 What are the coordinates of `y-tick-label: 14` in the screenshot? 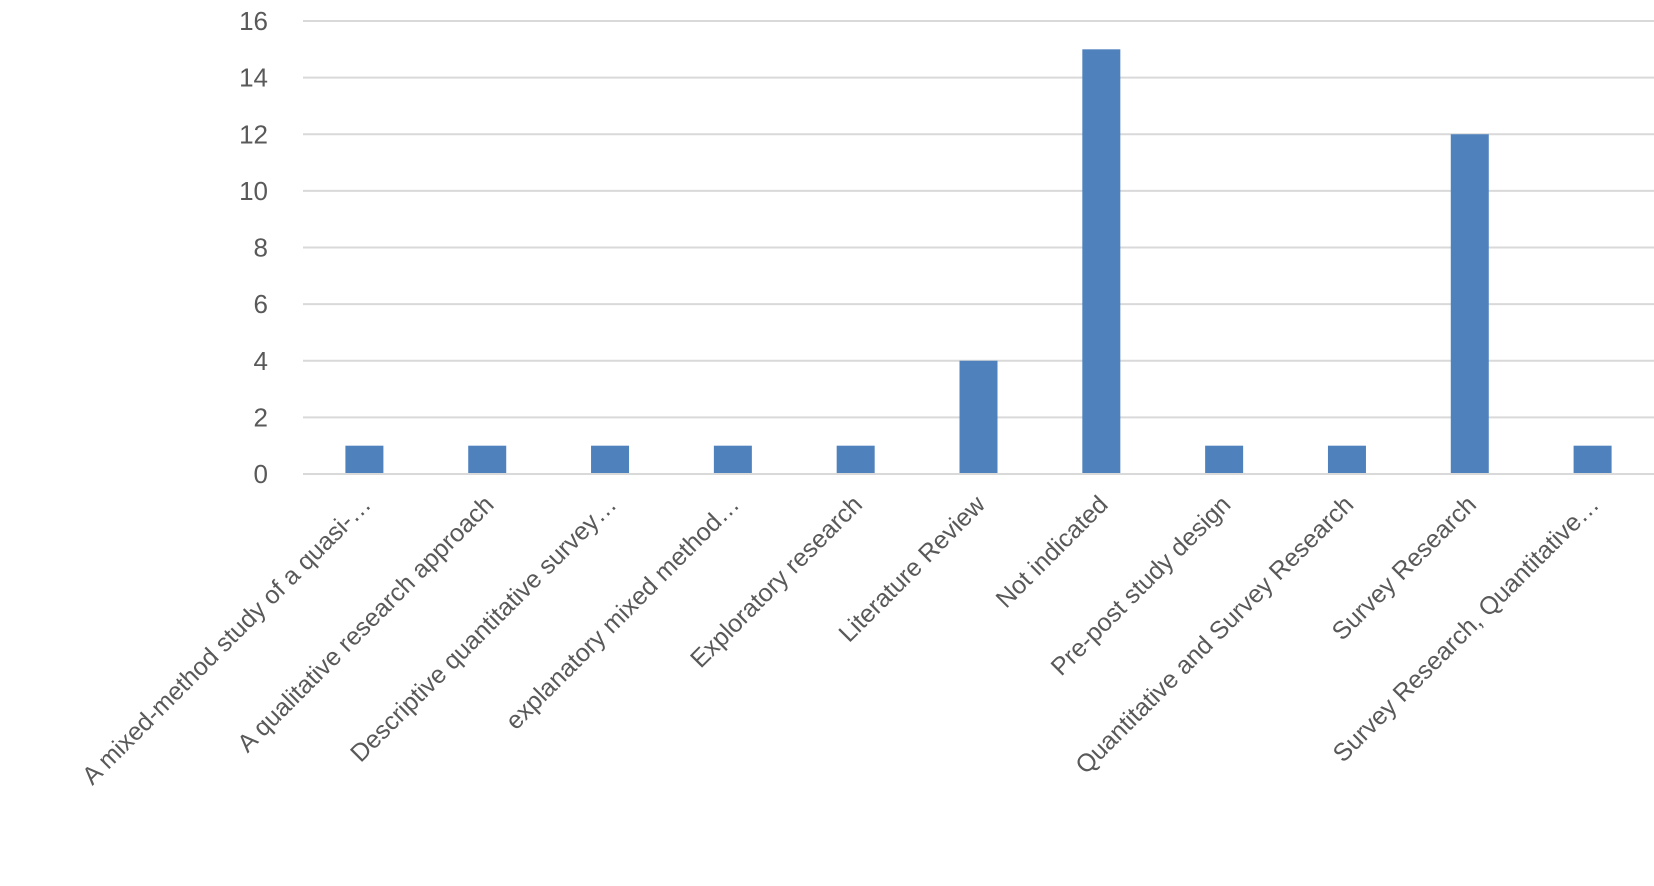 It's located at (253, 78).